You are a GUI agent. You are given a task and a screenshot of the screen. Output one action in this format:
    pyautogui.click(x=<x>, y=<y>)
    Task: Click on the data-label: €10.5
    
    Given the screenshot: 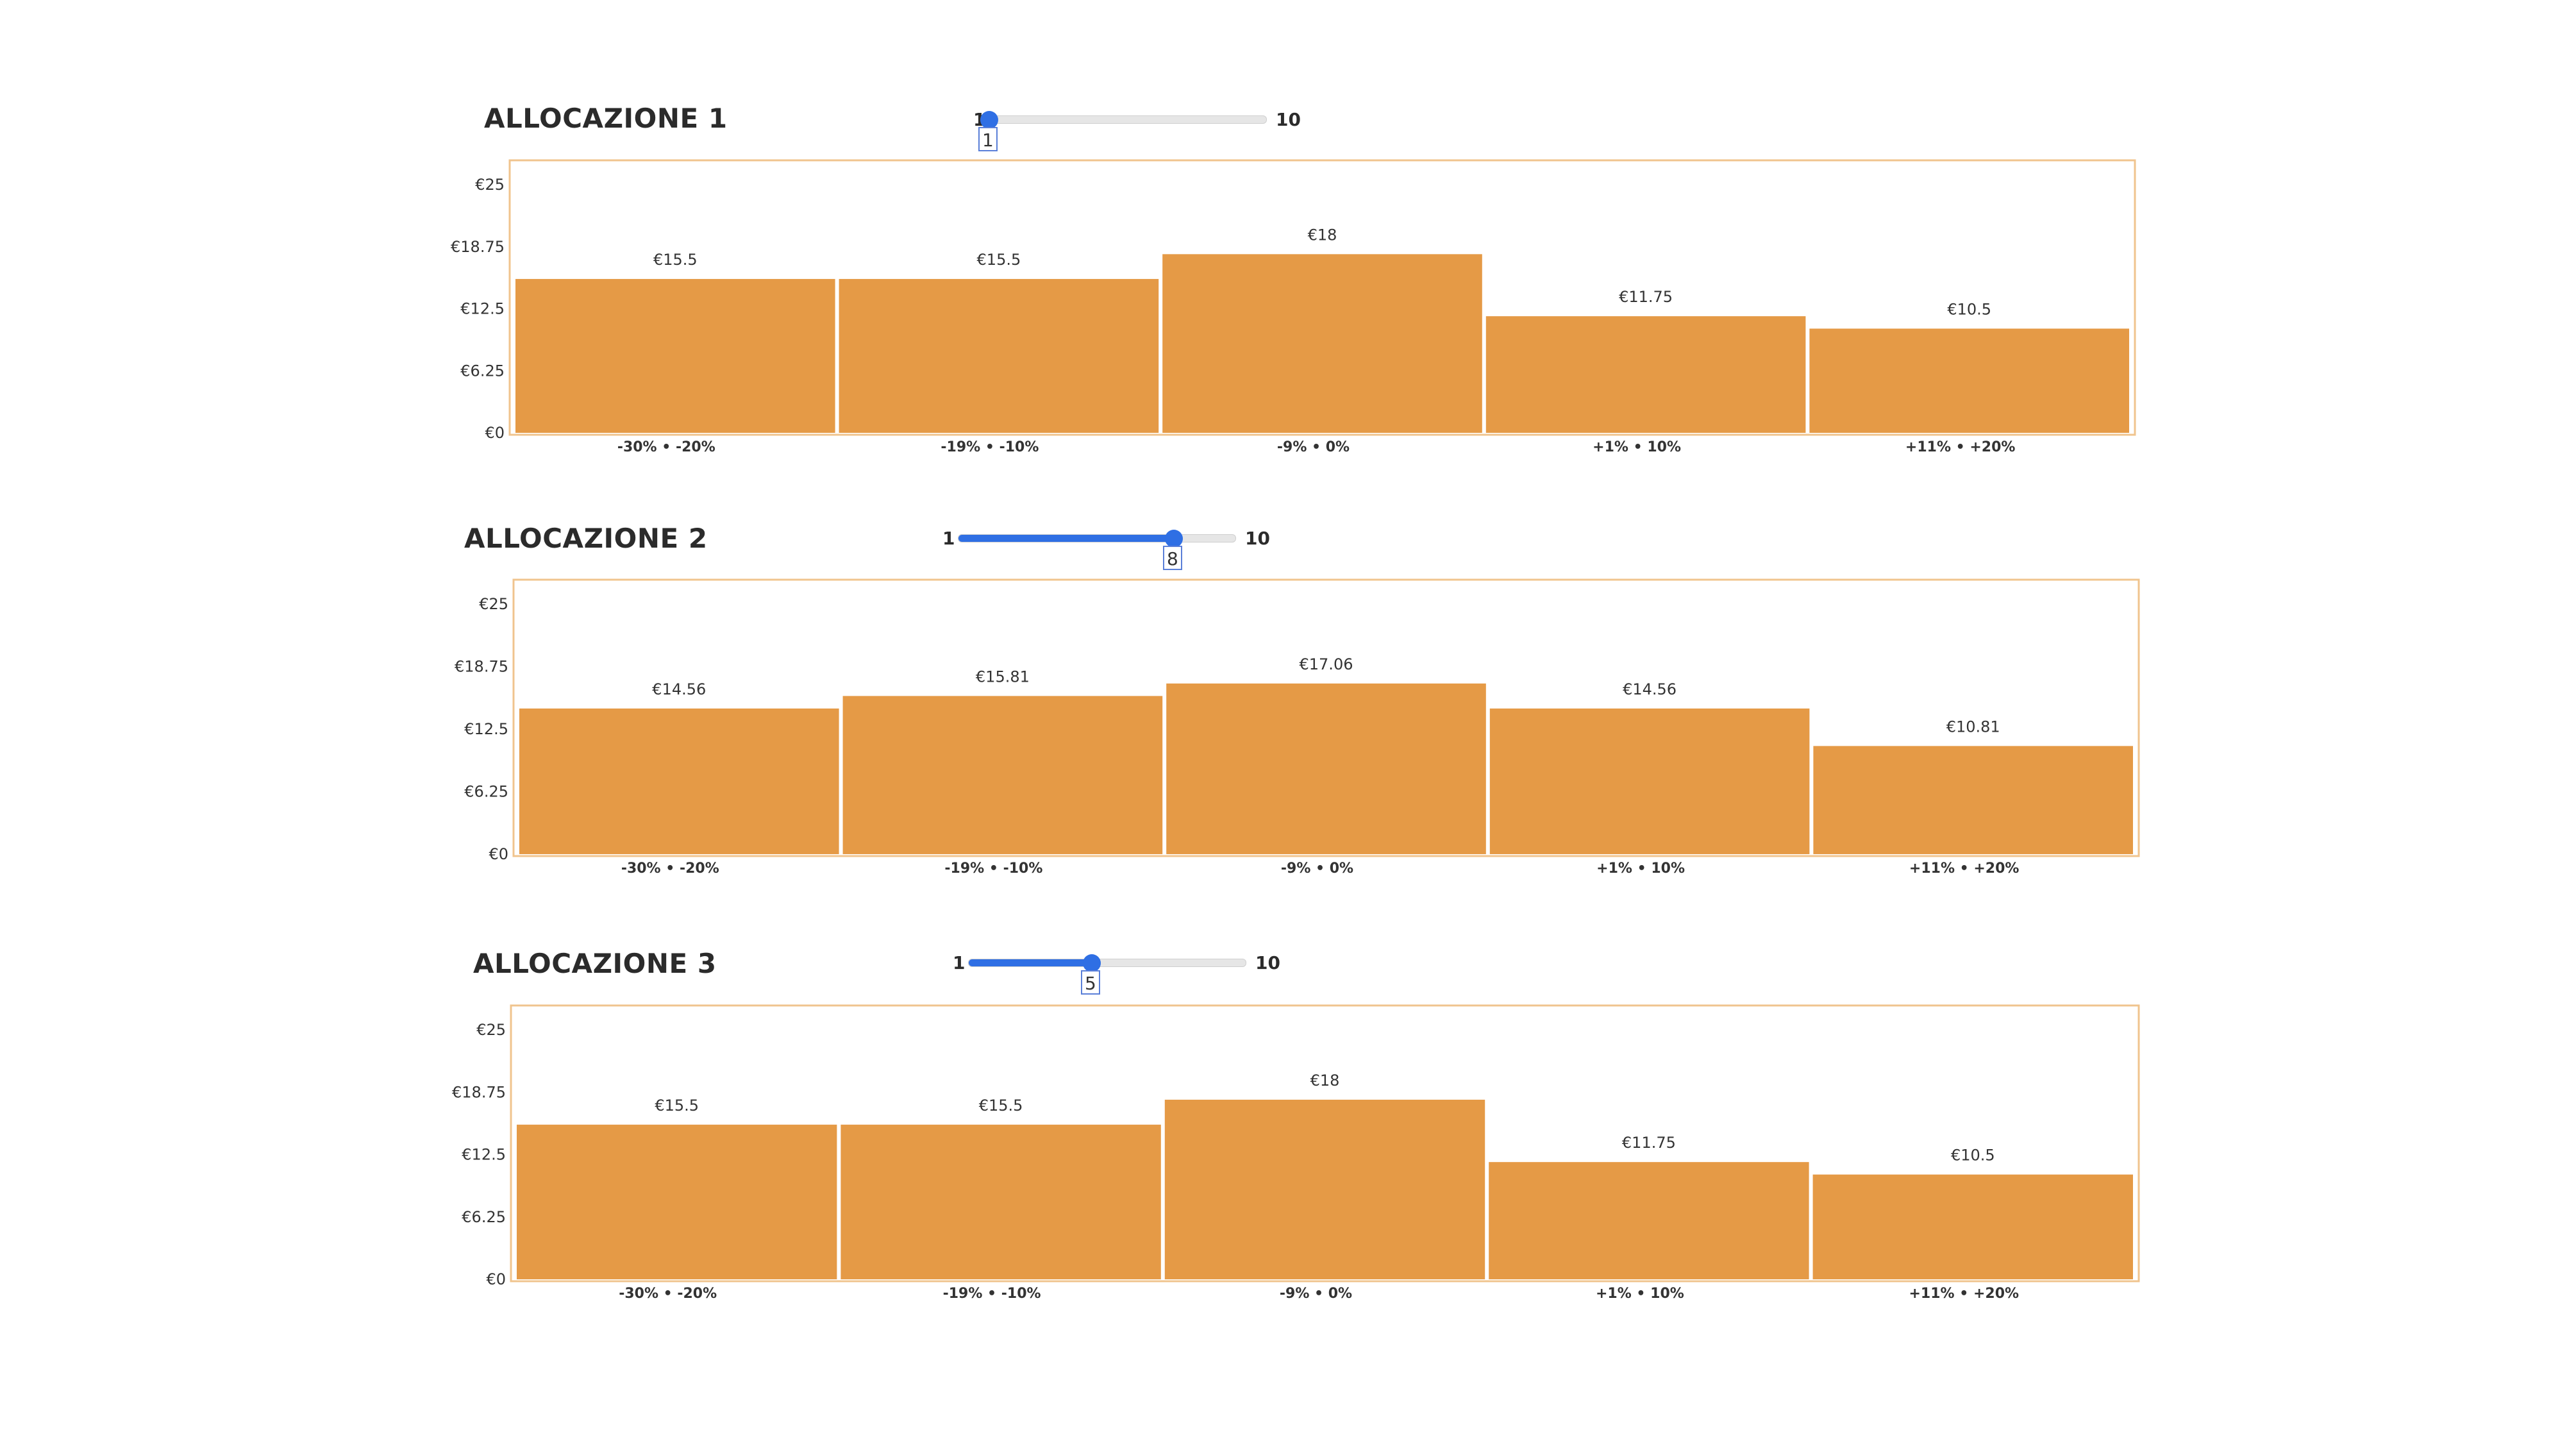 What is the action you would take?
    pyautogui.click(x=1973, y=1156)
    